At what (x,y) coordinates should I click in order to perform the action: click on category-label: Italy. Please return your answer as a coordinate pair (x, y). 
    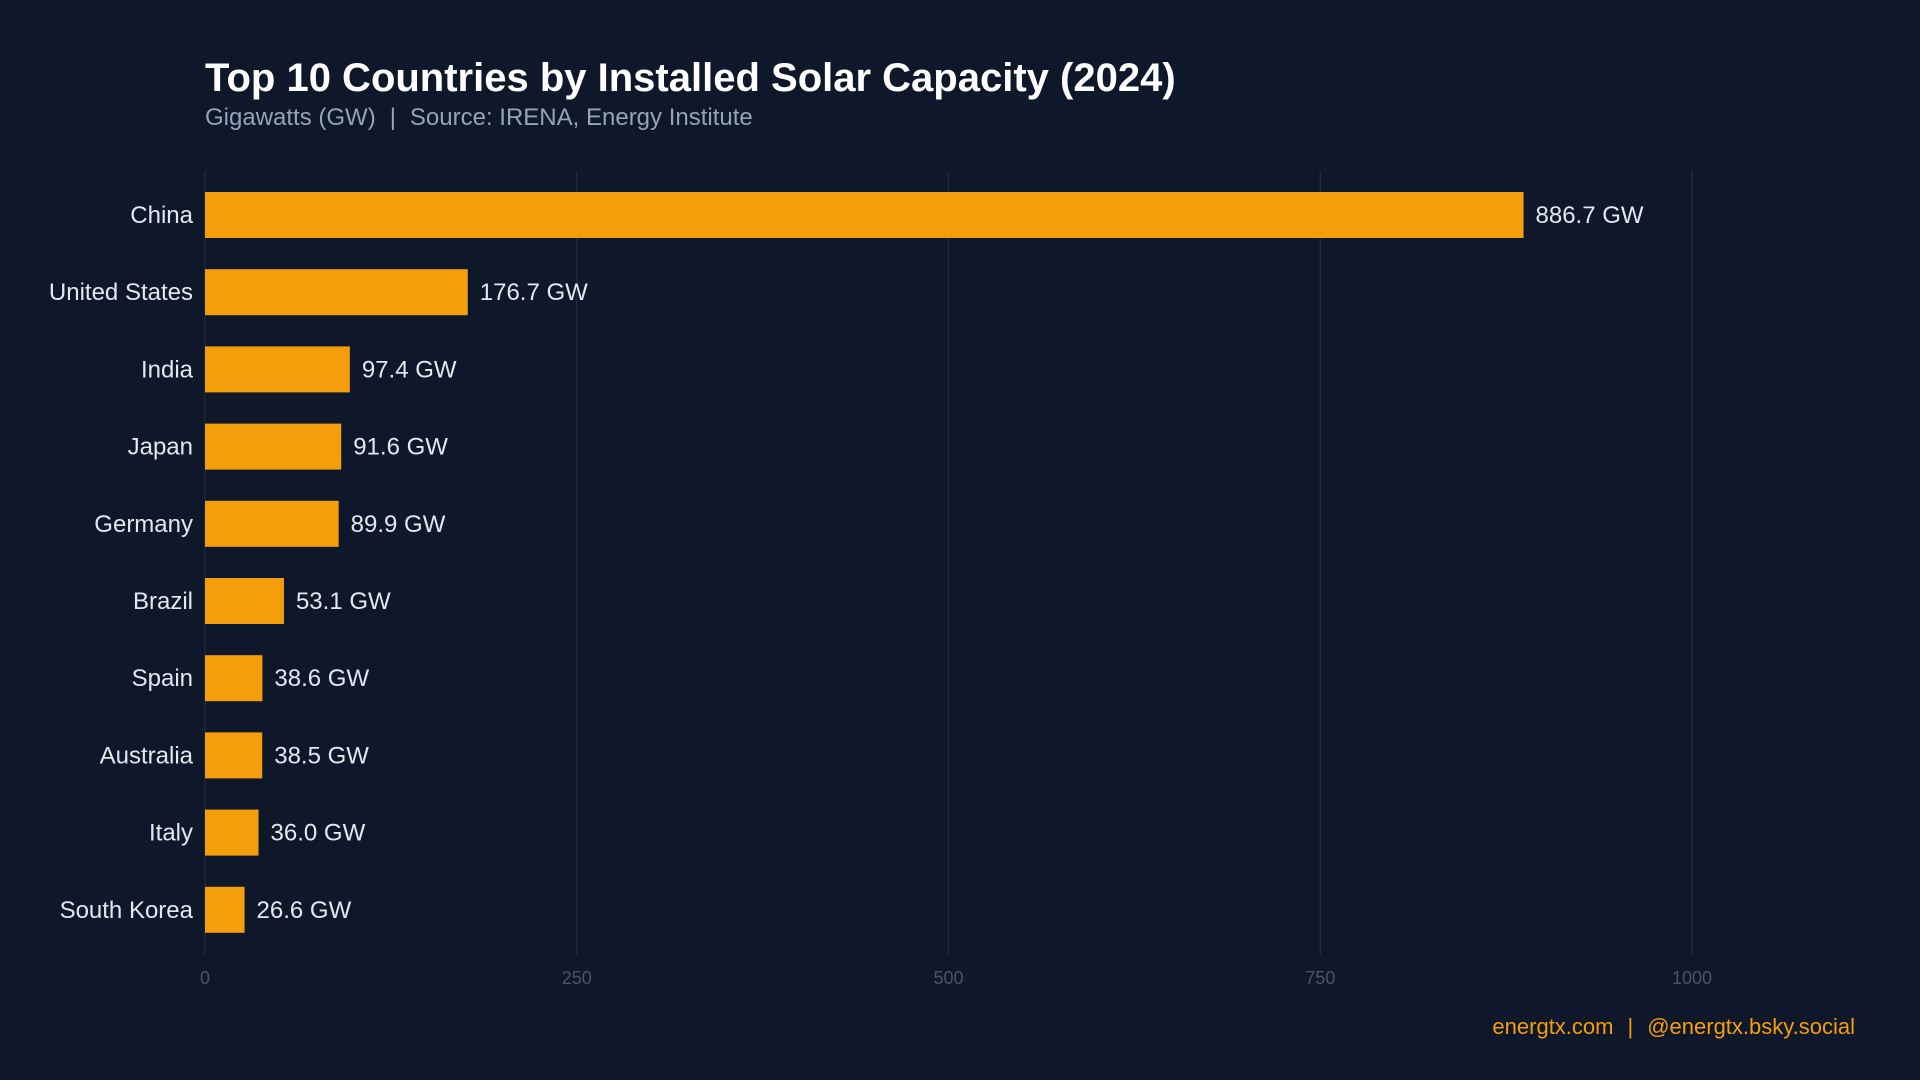
    Looking at the image, I should click on (171, 833).